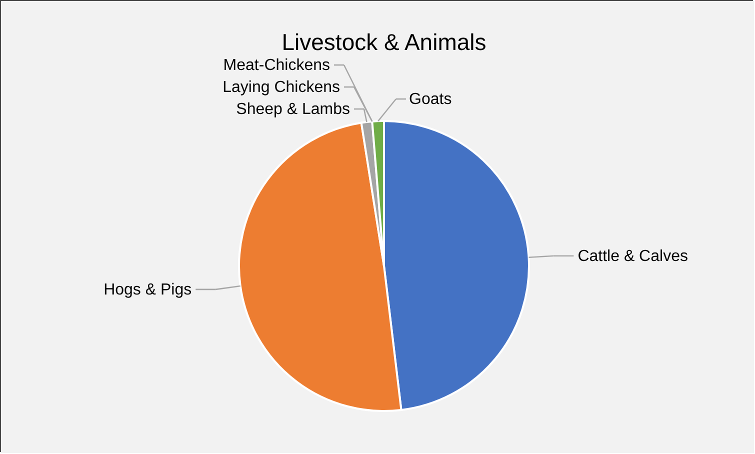 The image size is (755, 454). Describe the element at coordinates (281, 87) in the screenshot. I see `legend-label: Laying Chickens` at that location.